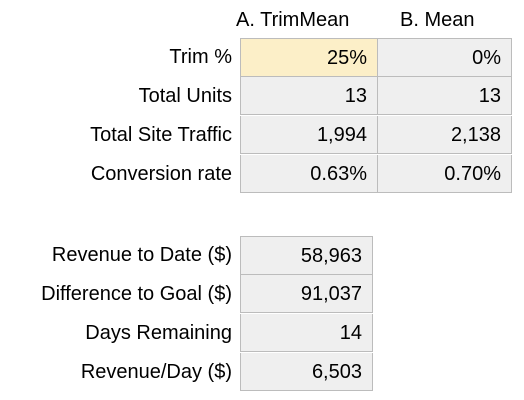  I want to click on cell-total-units-b: 13, so click(444, 96).